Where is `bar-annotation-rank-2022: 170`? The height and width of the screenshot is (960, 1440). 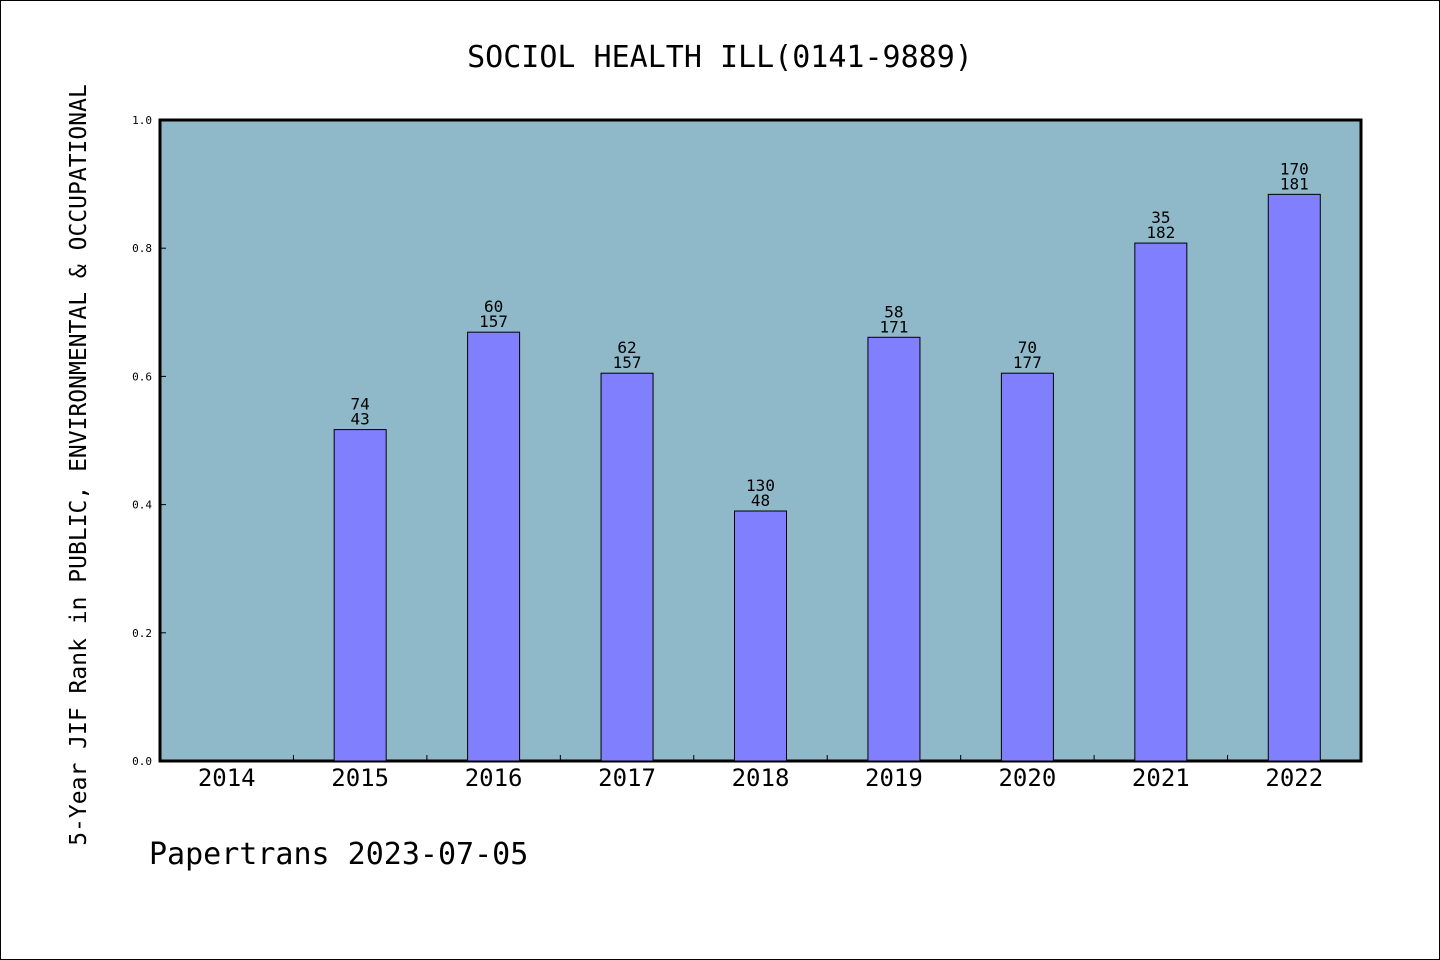 bar-annotation-rank-2022: 170 is located at coordinates (1294, 168).